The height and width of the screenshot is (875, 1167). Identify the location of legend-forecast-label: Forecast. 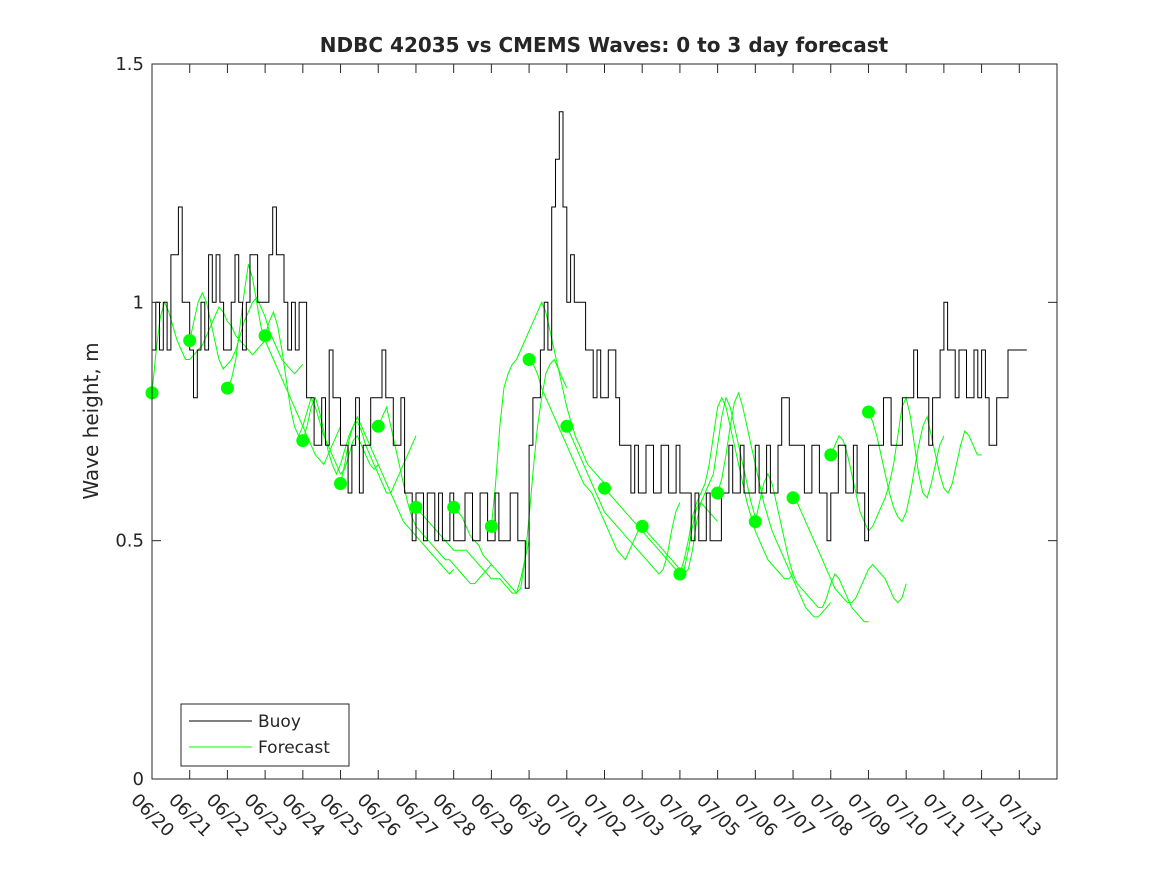
(294, 748).